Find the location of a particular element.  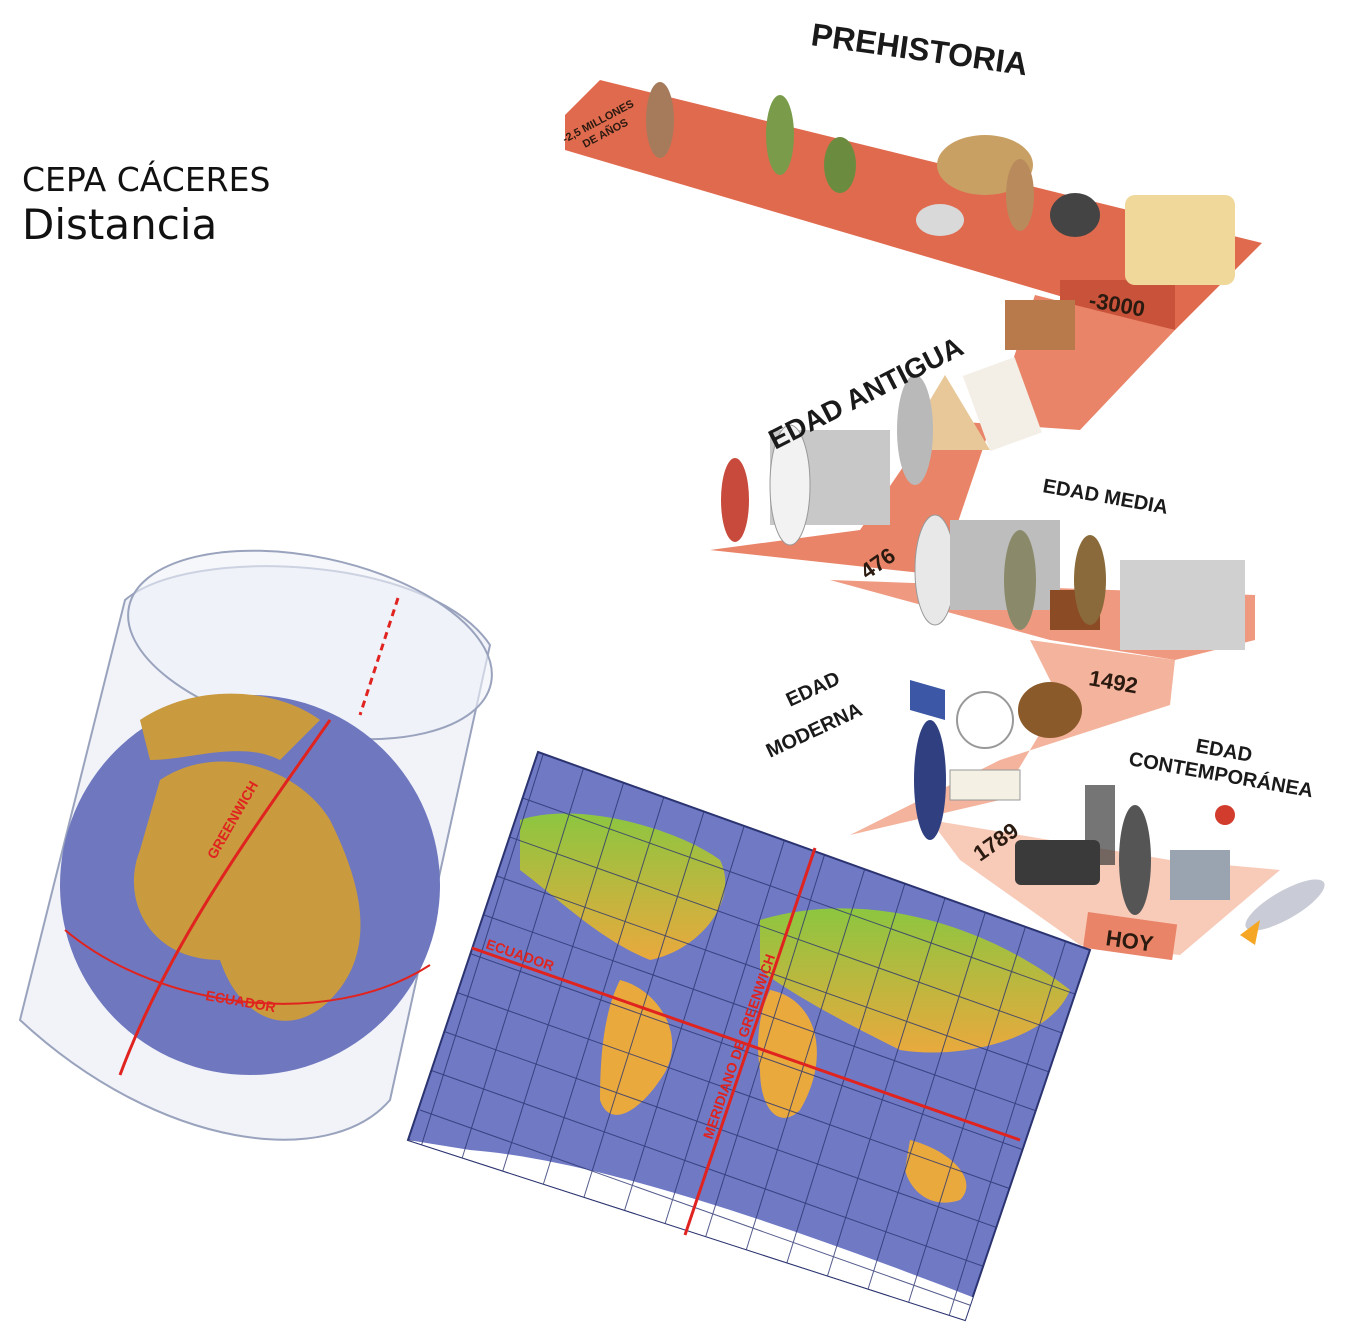

band-prehistoria is located at coordinates (913, 205).